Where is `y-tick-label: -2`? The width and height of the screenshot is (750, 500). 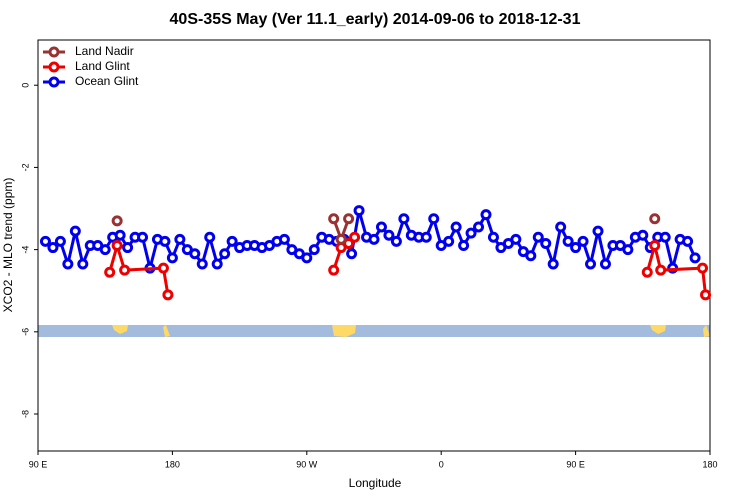 y-tick-label: -2 is located at coordinates (25, 167).